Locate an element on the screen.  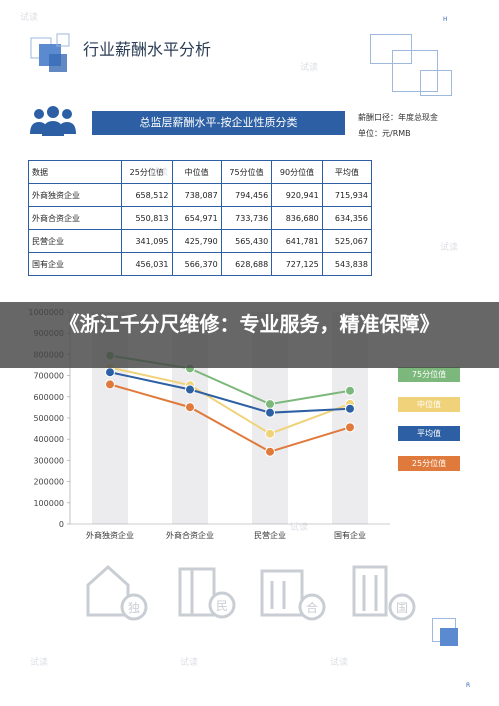
table-cell: 733,736 is located at coordinates (246, 218).